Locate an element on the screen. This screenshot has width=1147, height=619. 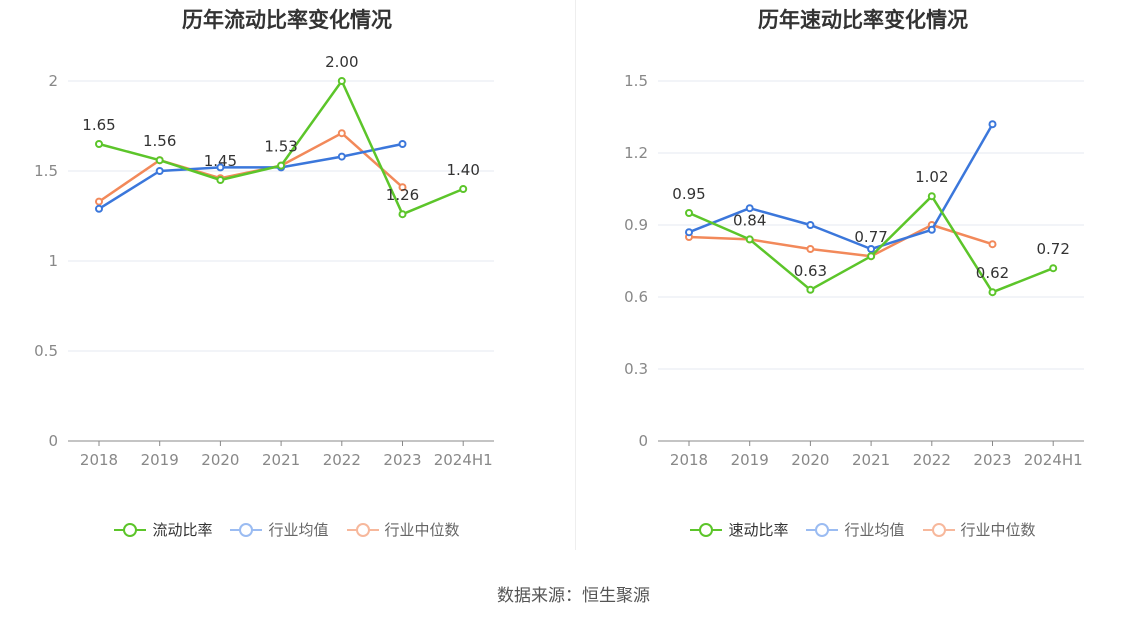
data-label: 1.45 is located at coordinates (220, 161).